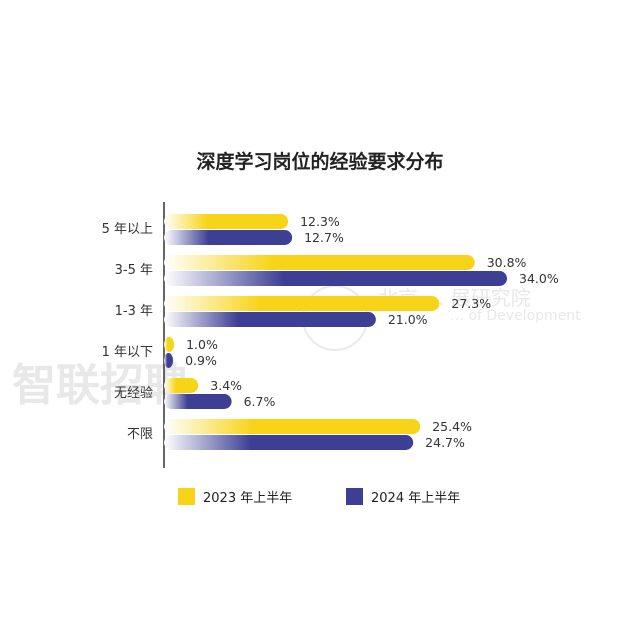  I want to click on data-label: 30.8%, so click(507, 262).